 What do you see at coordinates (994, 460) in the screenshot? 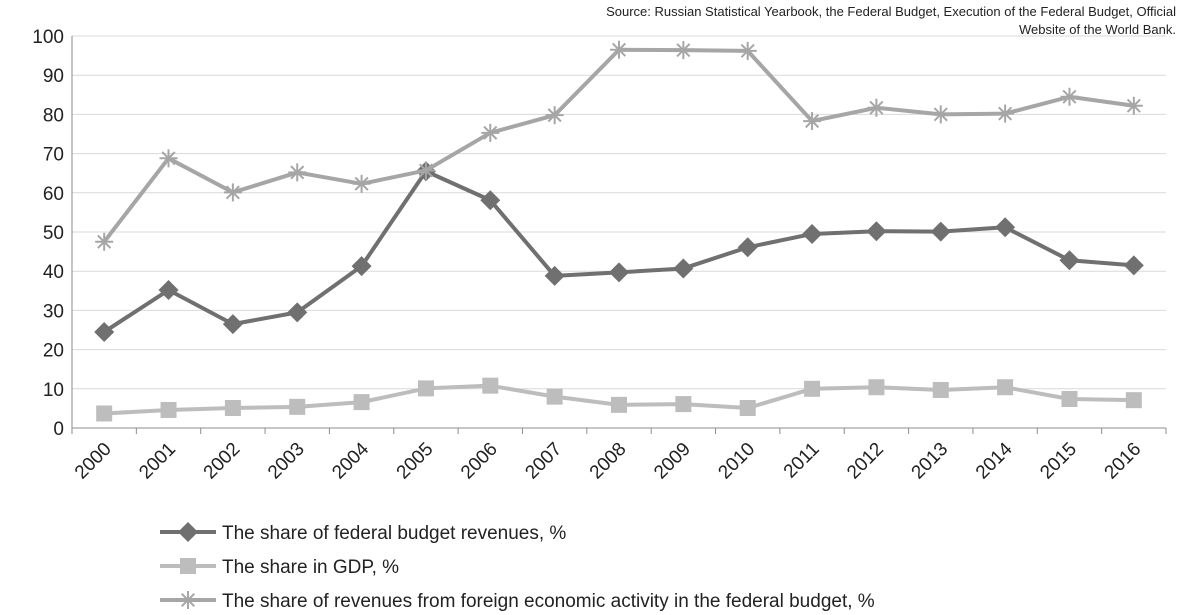
I see `x-tick-label: 2014` at bounding box center [994, 460].